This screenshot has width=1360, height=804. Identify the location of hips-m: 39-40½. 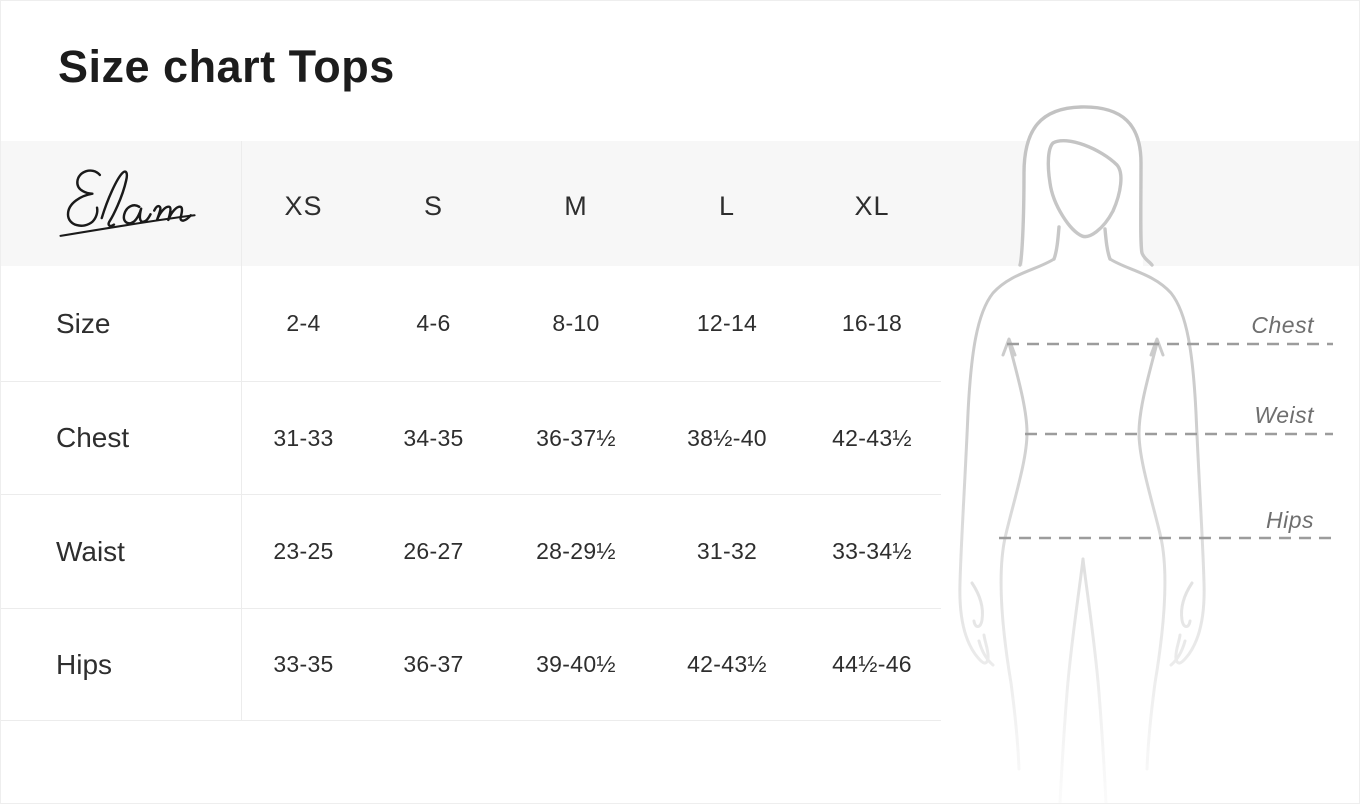
(576, 664).